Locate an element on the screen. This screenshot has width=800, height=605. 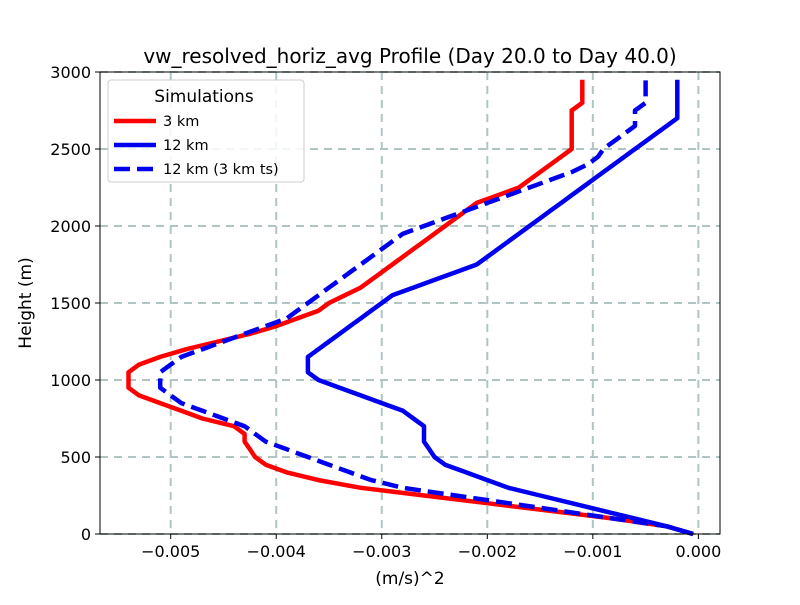
x-tick-label: −0.004 is located at coordinates (276, 551).